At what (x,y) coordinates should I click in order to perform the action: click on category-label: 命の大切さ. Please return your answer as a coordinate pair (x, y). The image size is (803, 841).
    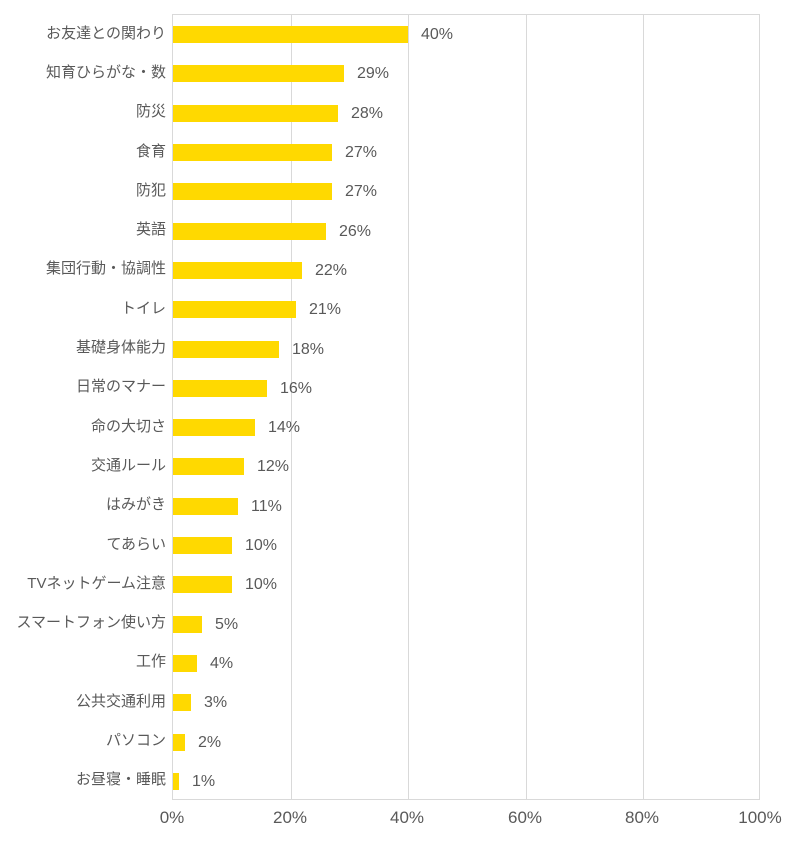
    Looking at the image, I should click on (128, 426).